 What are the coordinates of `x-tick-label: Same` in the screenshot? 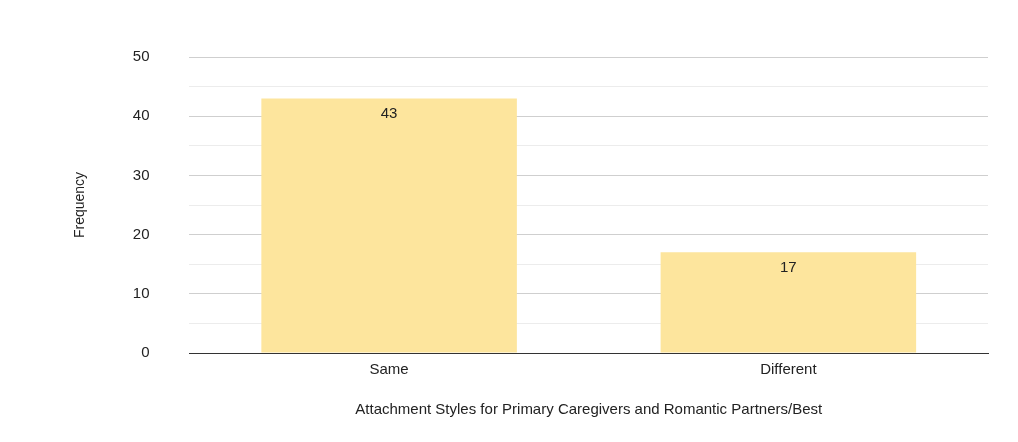 It's located at (389, 369).